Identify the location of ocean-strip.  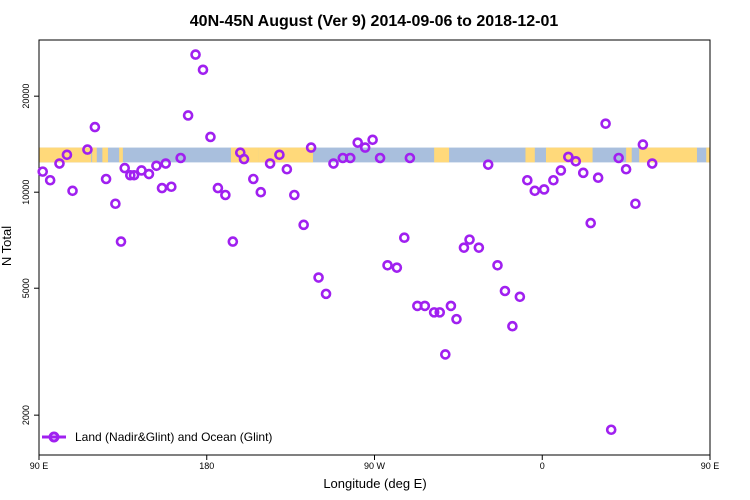
(374, 155).